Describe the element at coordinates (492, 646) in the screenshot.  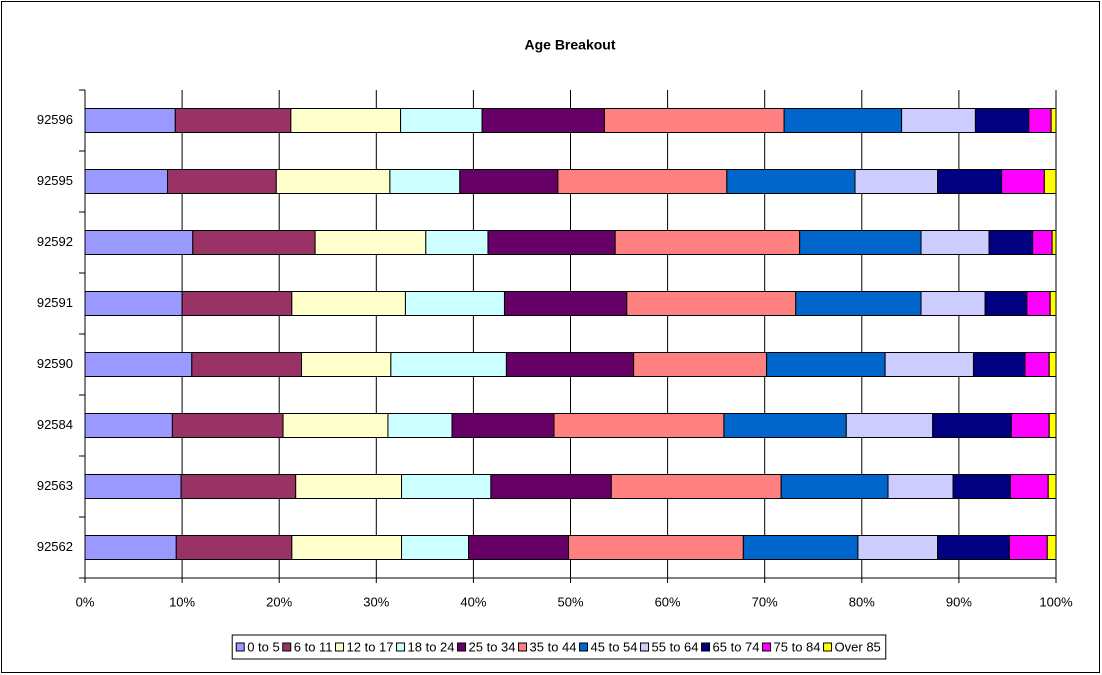
I see `legend-label: 25 to 34` at that location.